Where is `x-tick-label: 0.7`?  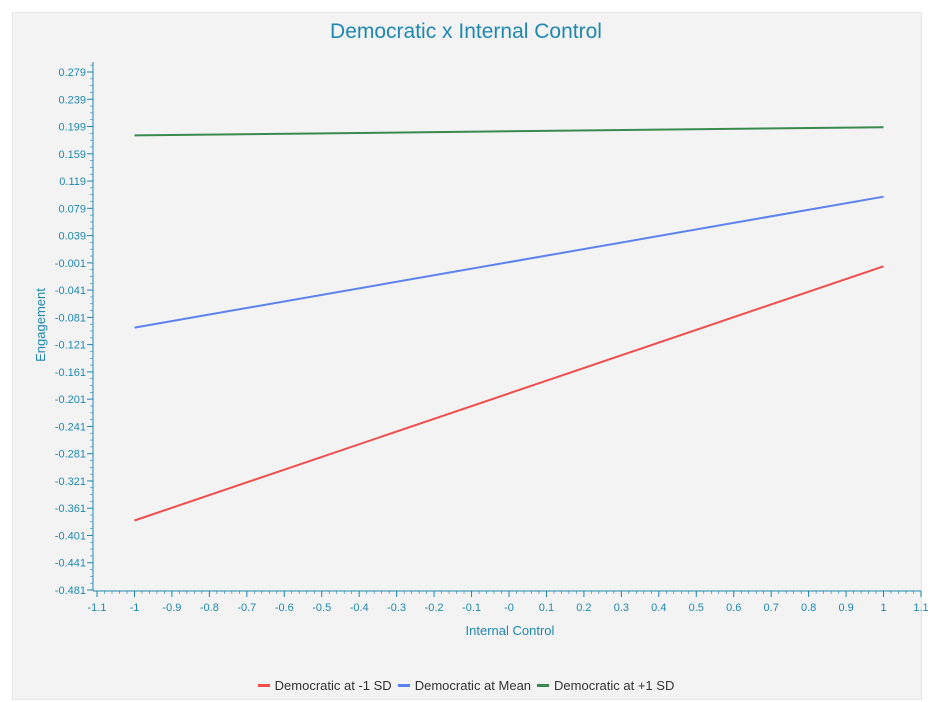 x-tick-label: 0.7 is located at coordinates (771, 608).